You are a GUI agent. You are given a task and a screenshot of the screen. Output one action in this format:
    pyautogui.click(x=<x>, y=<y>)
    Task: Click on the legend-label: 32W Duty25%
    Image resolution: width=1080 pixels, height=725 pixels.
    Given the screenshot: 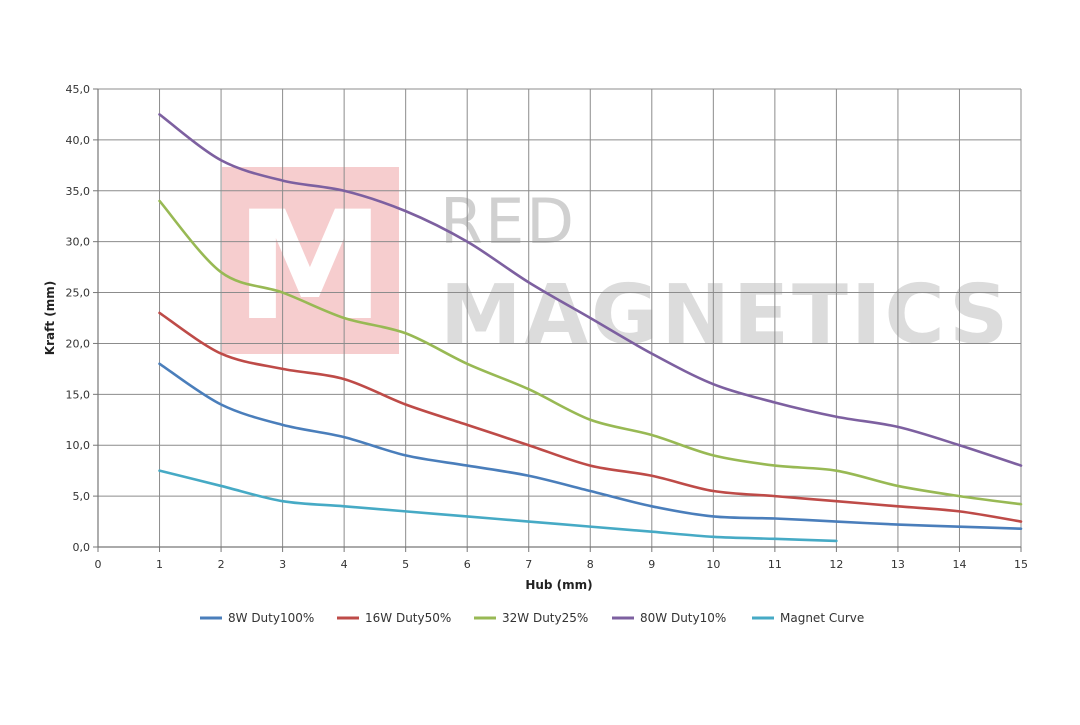 What is the action you would take?
    pyautogui.click(x=545, y=618)
    